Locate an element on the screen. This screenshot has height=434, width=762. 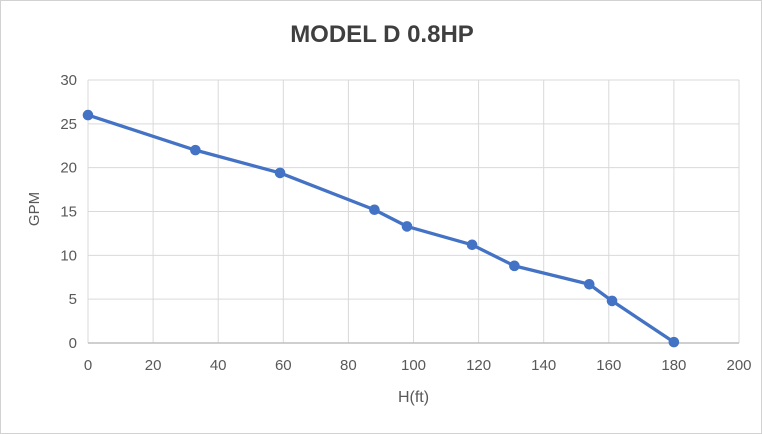
x-tick-label: 60 is located at coordinates (283, 365).